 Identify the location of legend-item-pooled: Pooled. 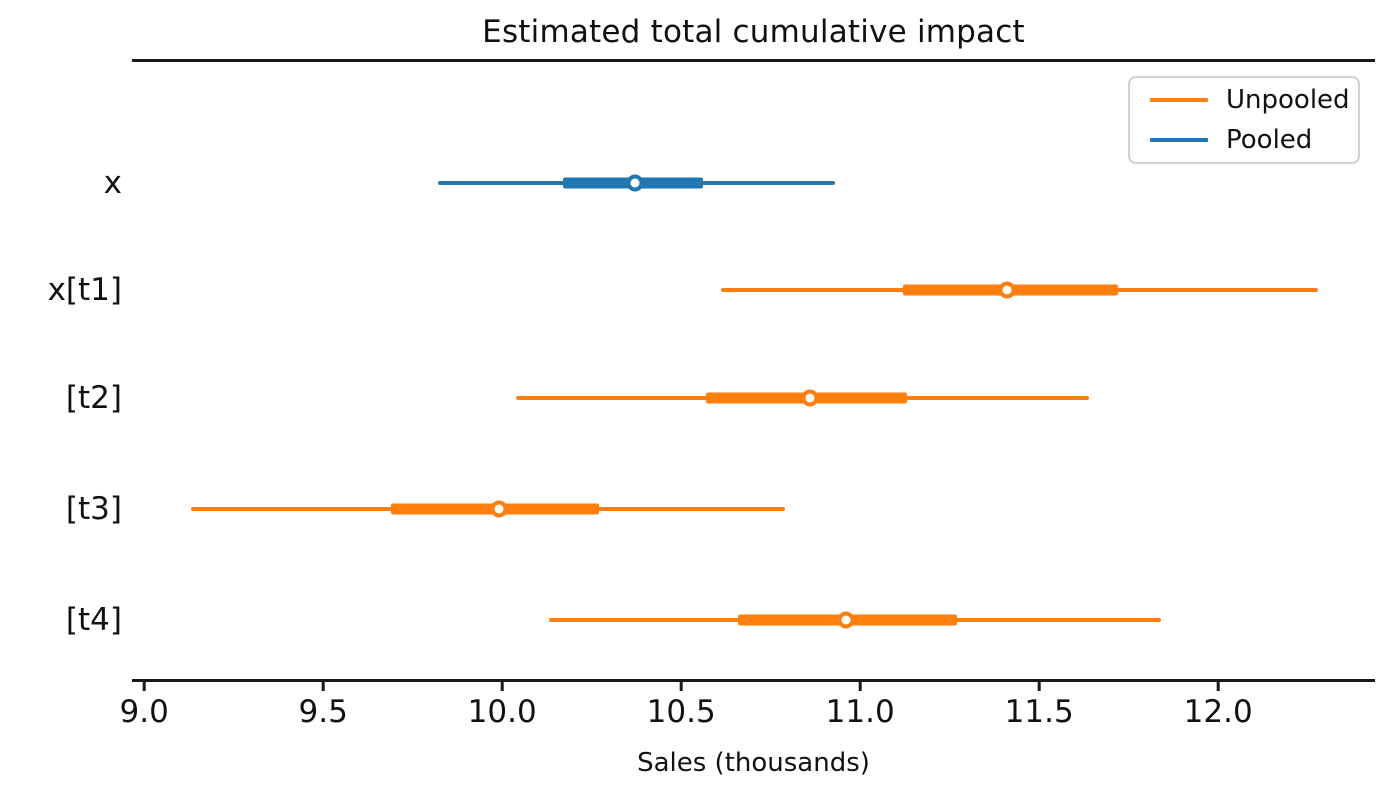
(1254, 140).